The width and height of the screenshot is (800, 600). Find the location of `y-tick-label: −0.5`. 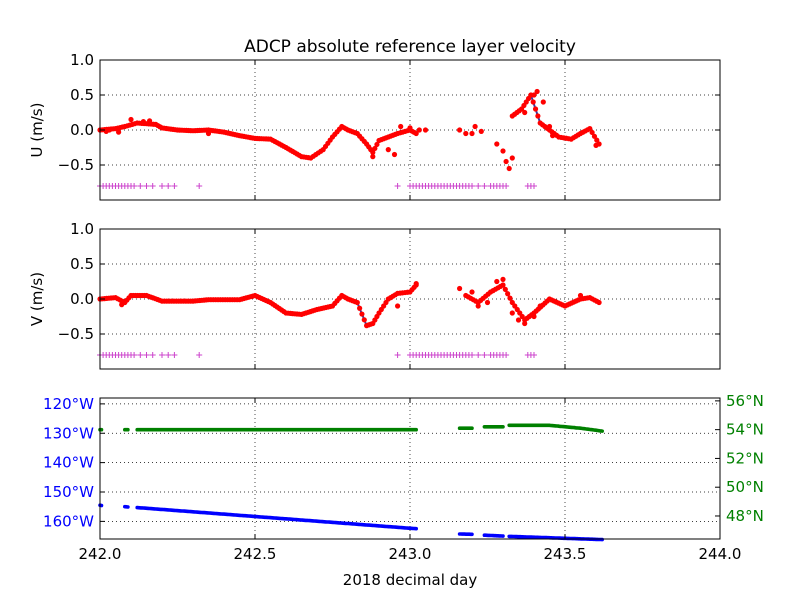

y-tick-label: −0.5 is located at coordinates (76, 165).